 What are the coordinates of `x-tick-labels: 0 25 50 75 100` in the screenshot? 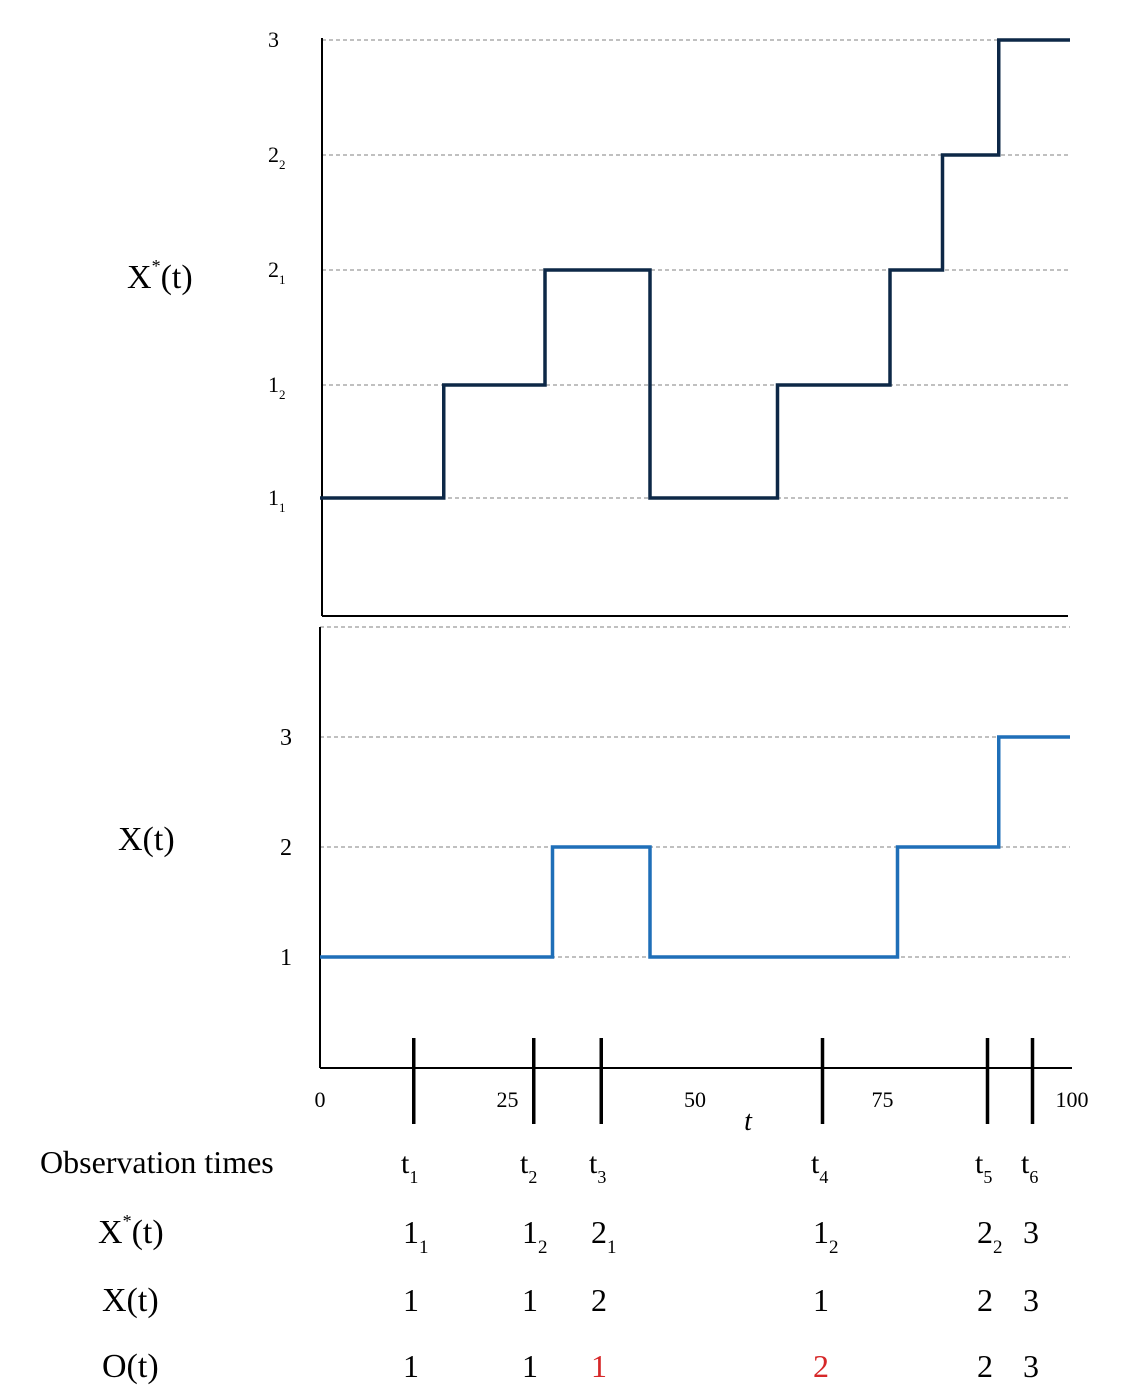 It's located at (702, 1099).